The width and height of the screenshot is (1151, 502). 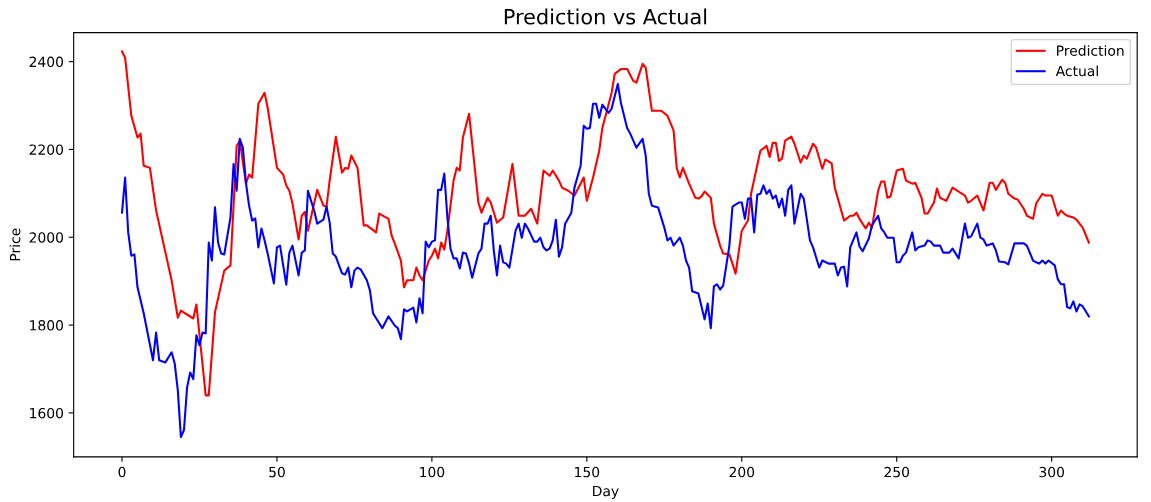 I want to click on x-tick-label: 50, so click(x=277, y=472).